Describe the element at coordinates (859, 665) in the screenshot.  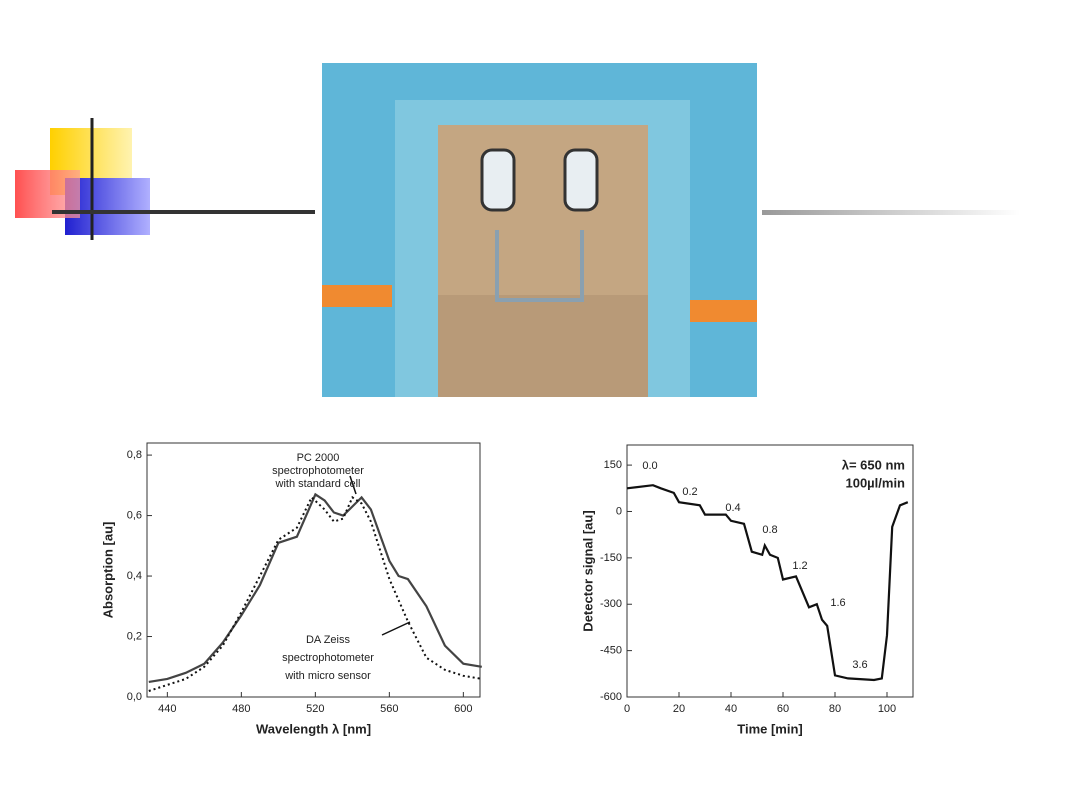
I see `annotation: 3.6` at that location.